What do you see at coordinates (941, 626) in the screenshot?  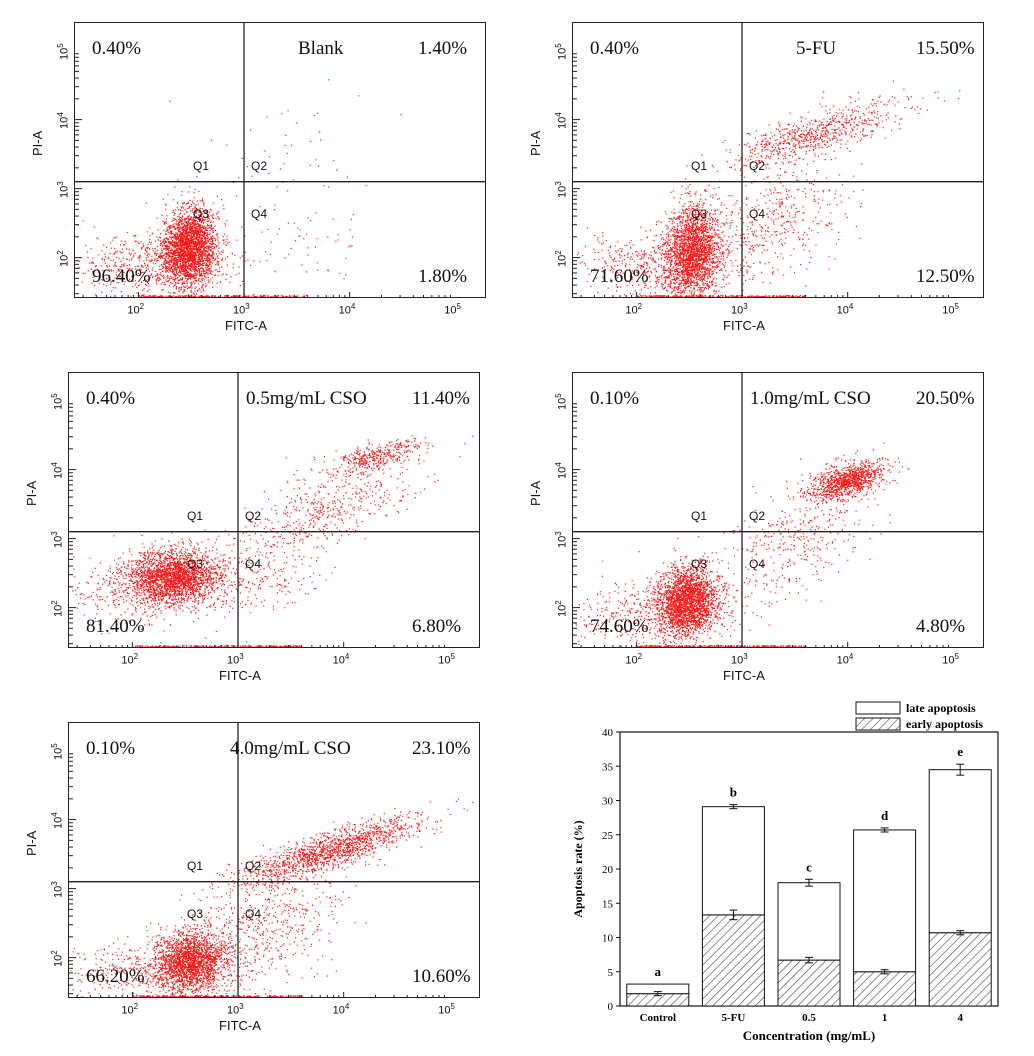 I see `percent-q4: 4.80%` at bounding box center [941, 626].